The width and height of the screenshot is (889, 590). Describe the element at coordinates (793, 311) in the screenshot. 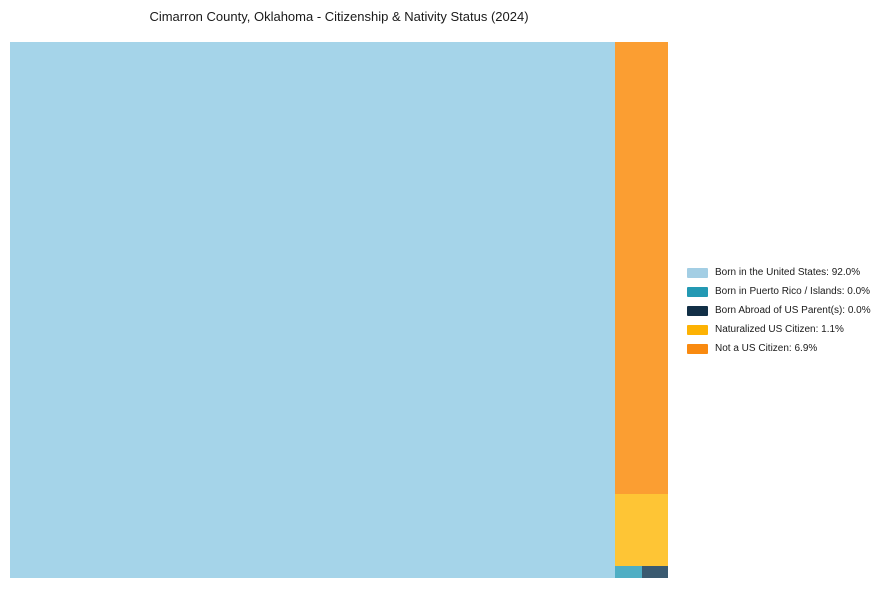

I see `legend-label-born-abroad-of-us-parent-s: Born Abroad of US Parent(s): 0.0%` at that location.